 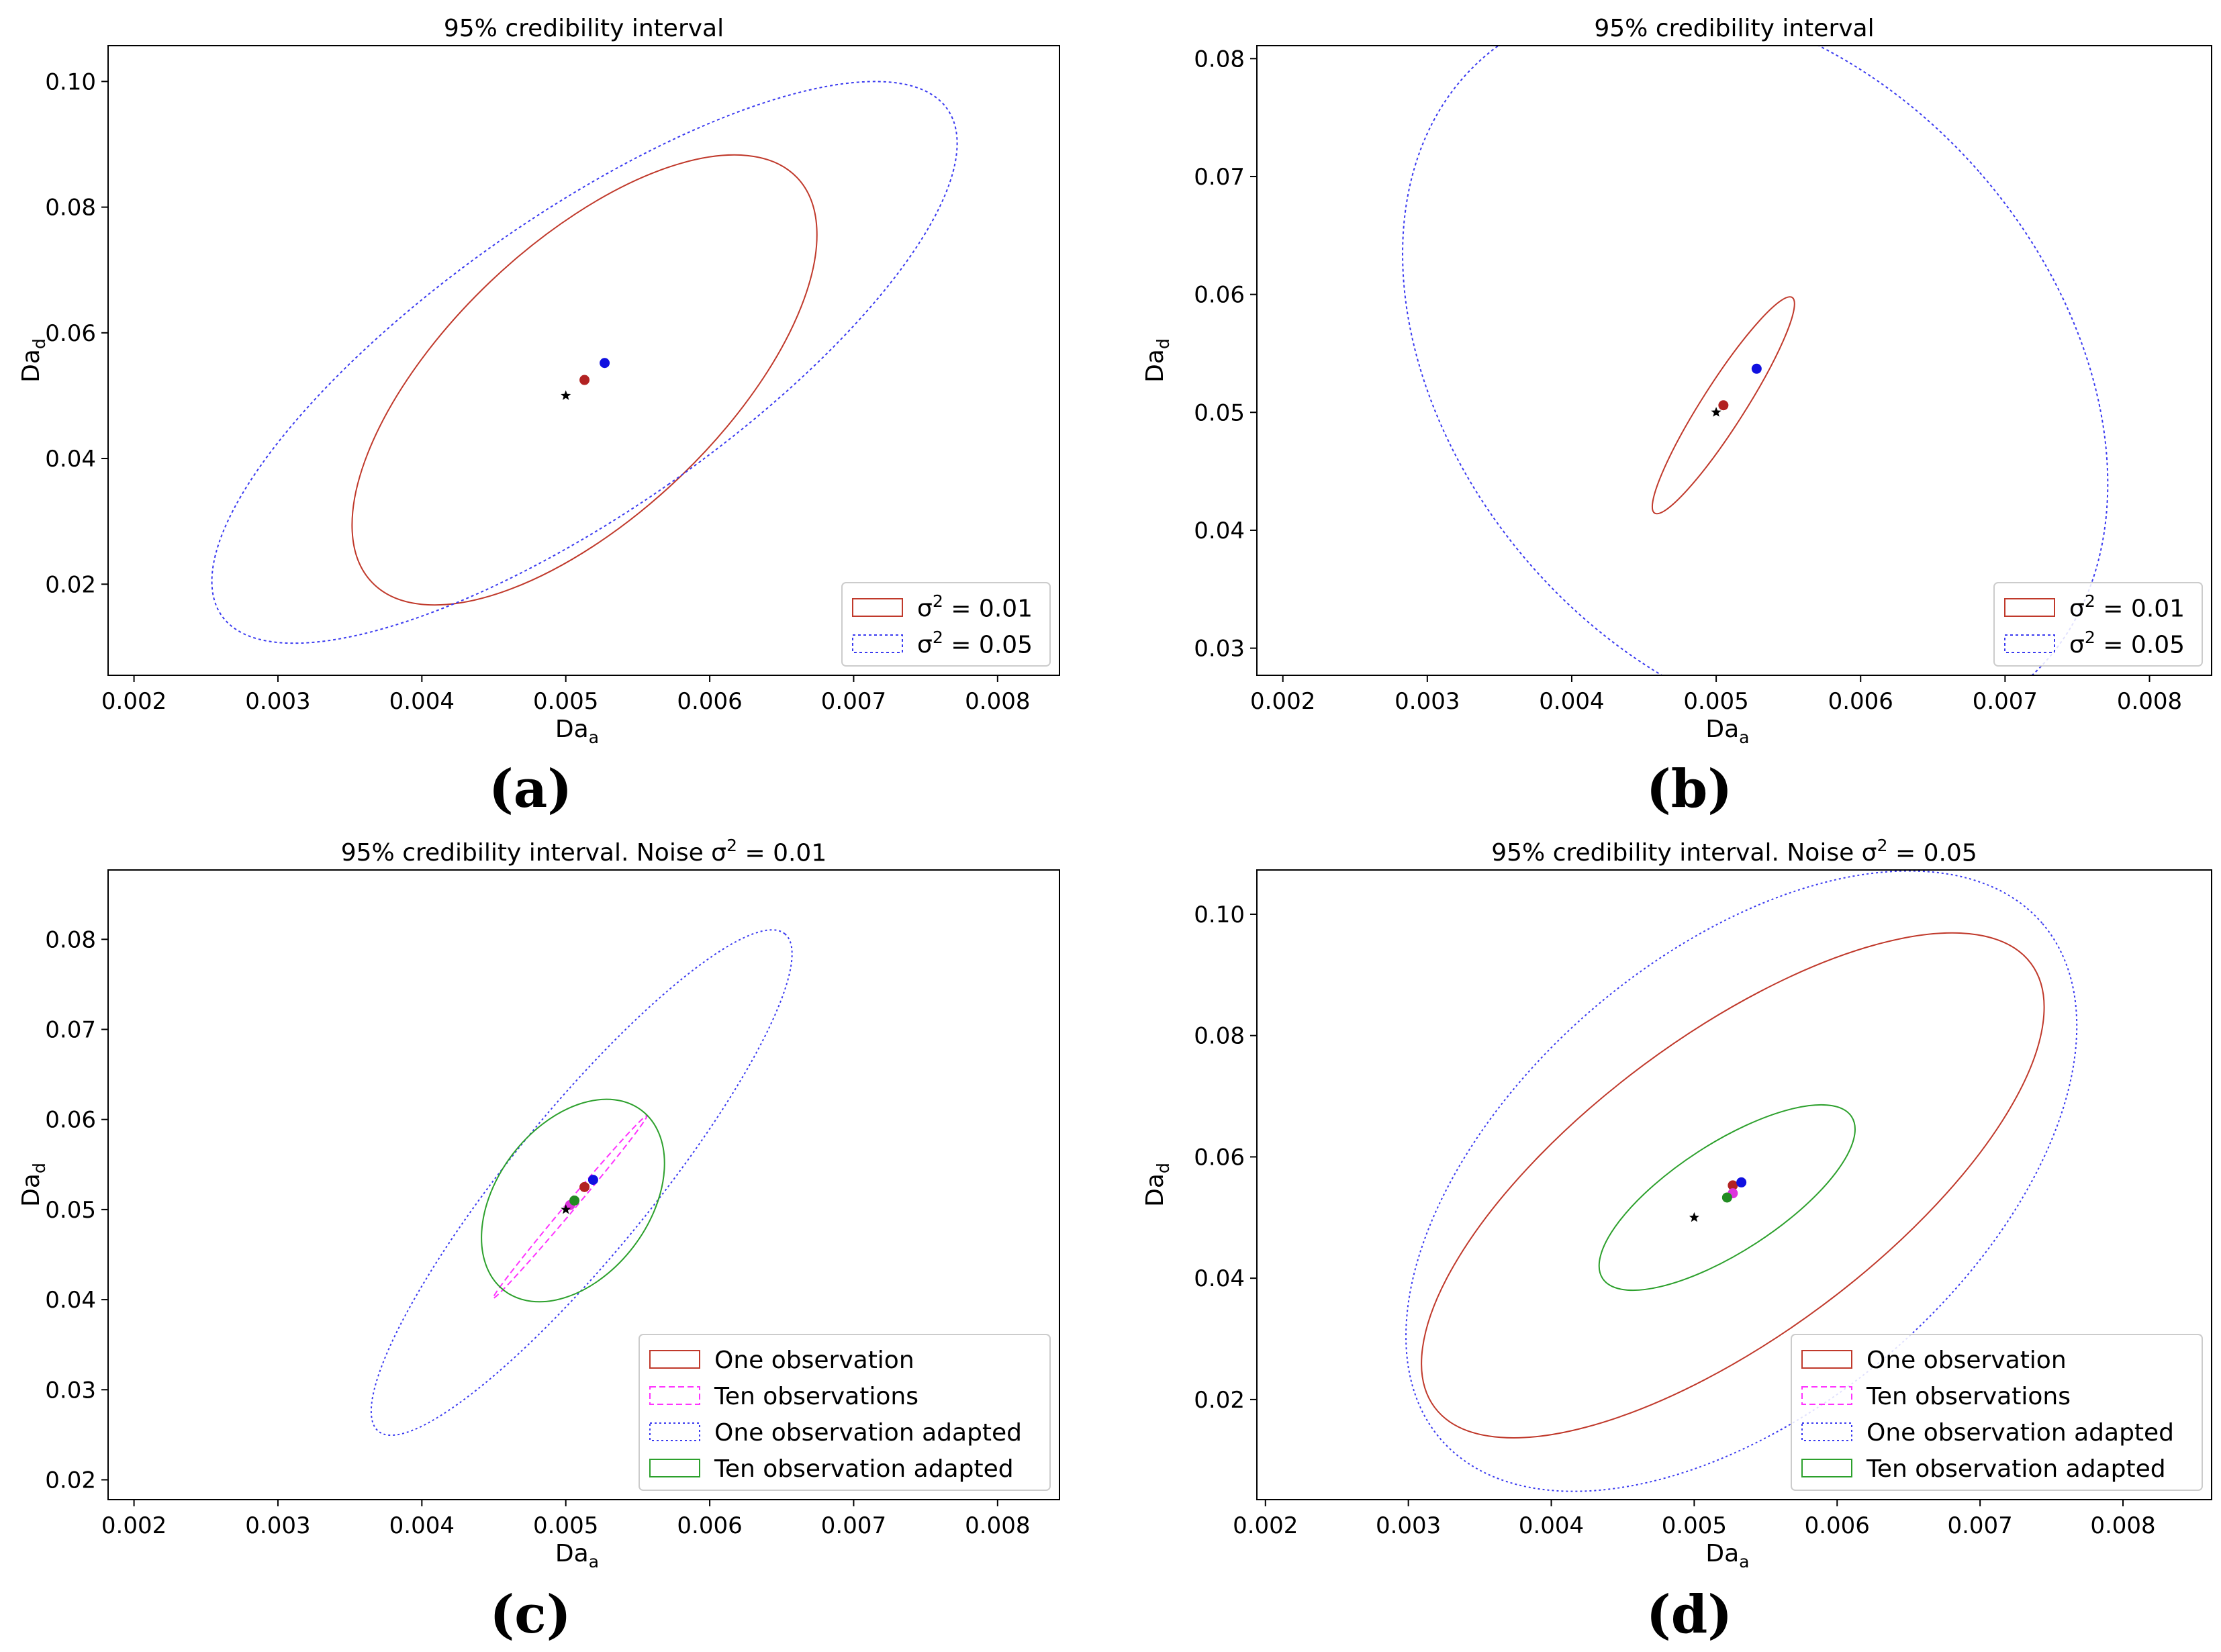 What do you see at coordinates (1689, 790) in the screenshot?
I see `caption-b: (b)` at bounding box center [1689, 790].